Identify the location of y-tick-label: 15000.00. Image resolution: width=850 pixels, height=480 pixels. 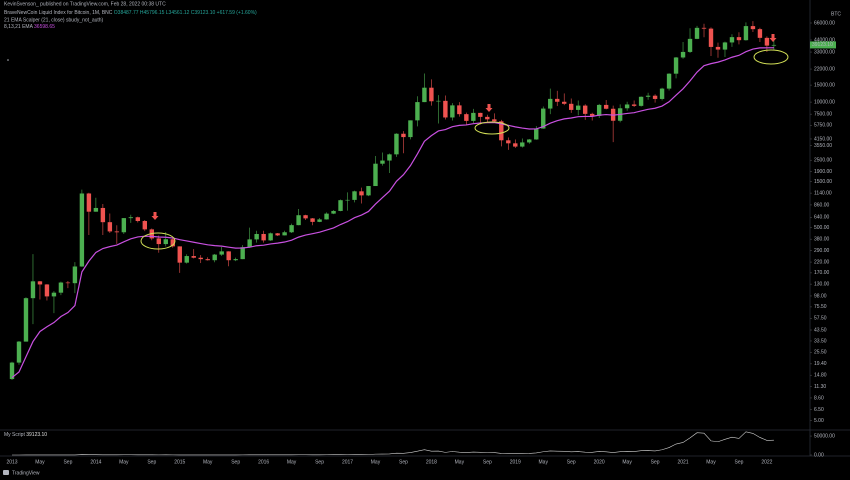
(824, 85).